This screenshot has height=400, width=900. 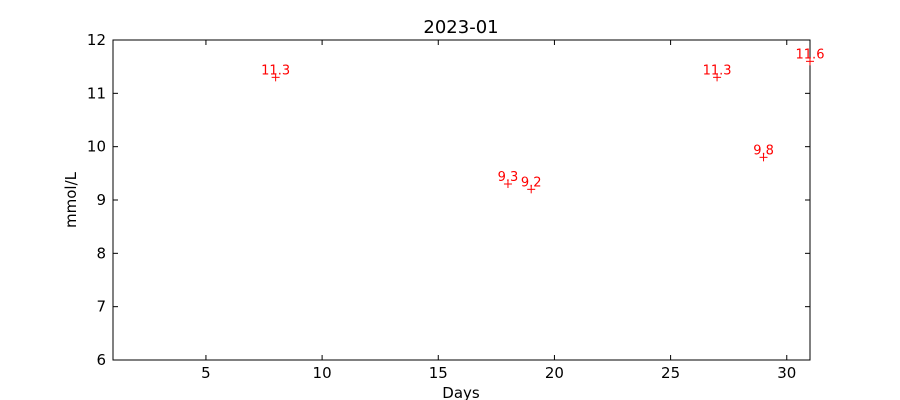 I want to click on y-tick-label: 11, so click(x=96, y=93).